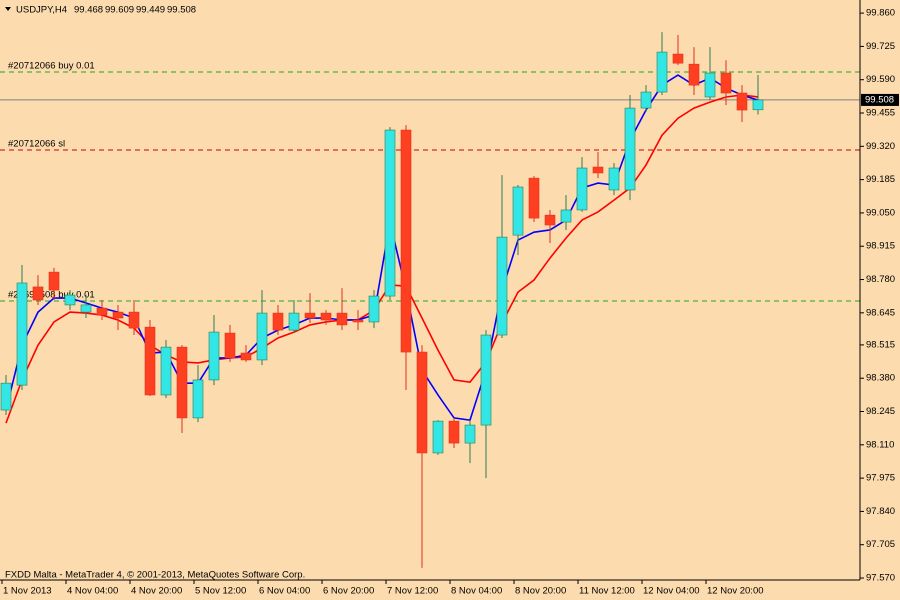 This screenshot has width=900, height=600. What do you see at coordinates (880, 511) in the screenshot?
I see `y-tick-label: 97.840` at bounding box center [880, 511].